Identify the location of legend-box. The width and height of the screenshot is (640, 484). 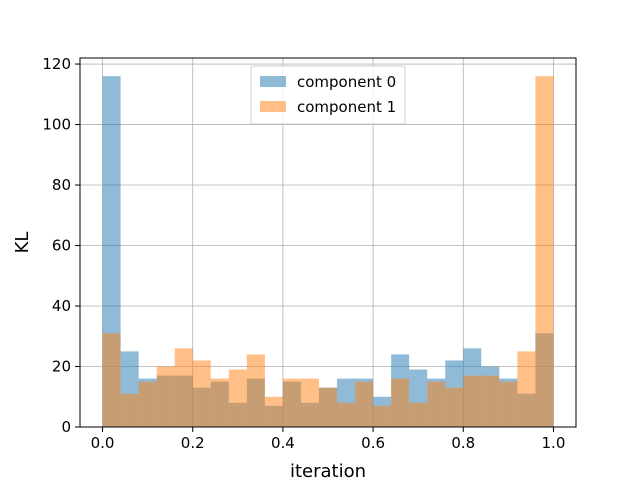
(328, 95).